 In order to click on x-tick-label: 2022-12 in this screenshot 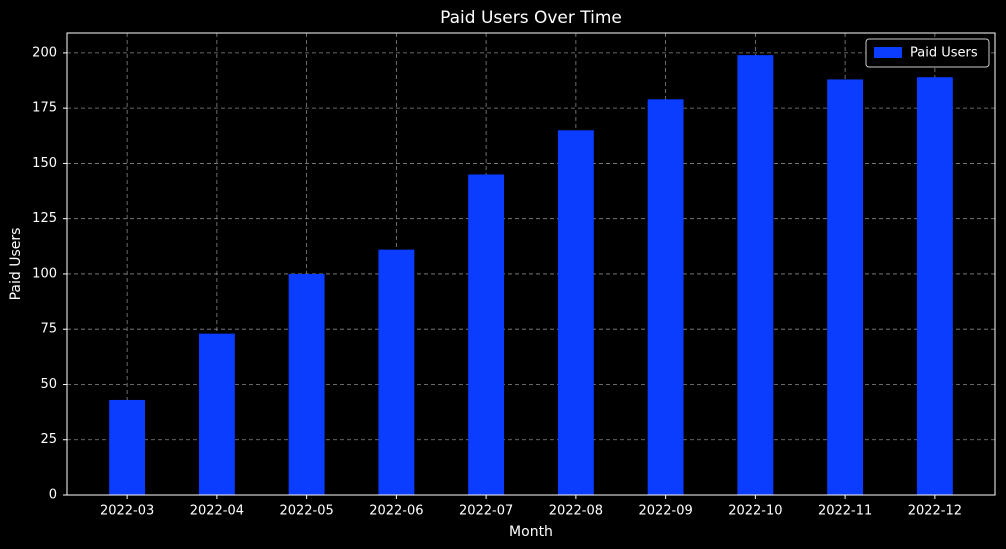, I will do `click(935, 511)`.